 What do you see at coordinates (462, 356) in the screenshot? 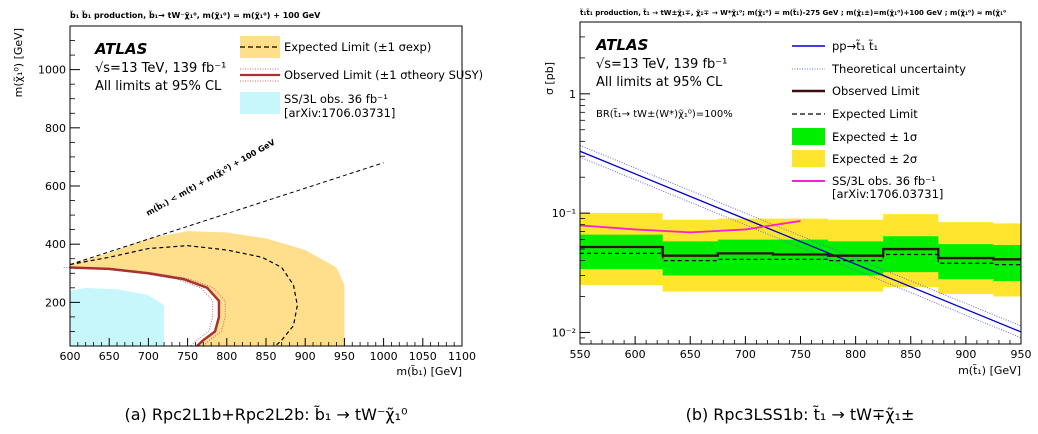
I see `panel-a-x-tick-label: 1100` at bounding box center [462, 356].